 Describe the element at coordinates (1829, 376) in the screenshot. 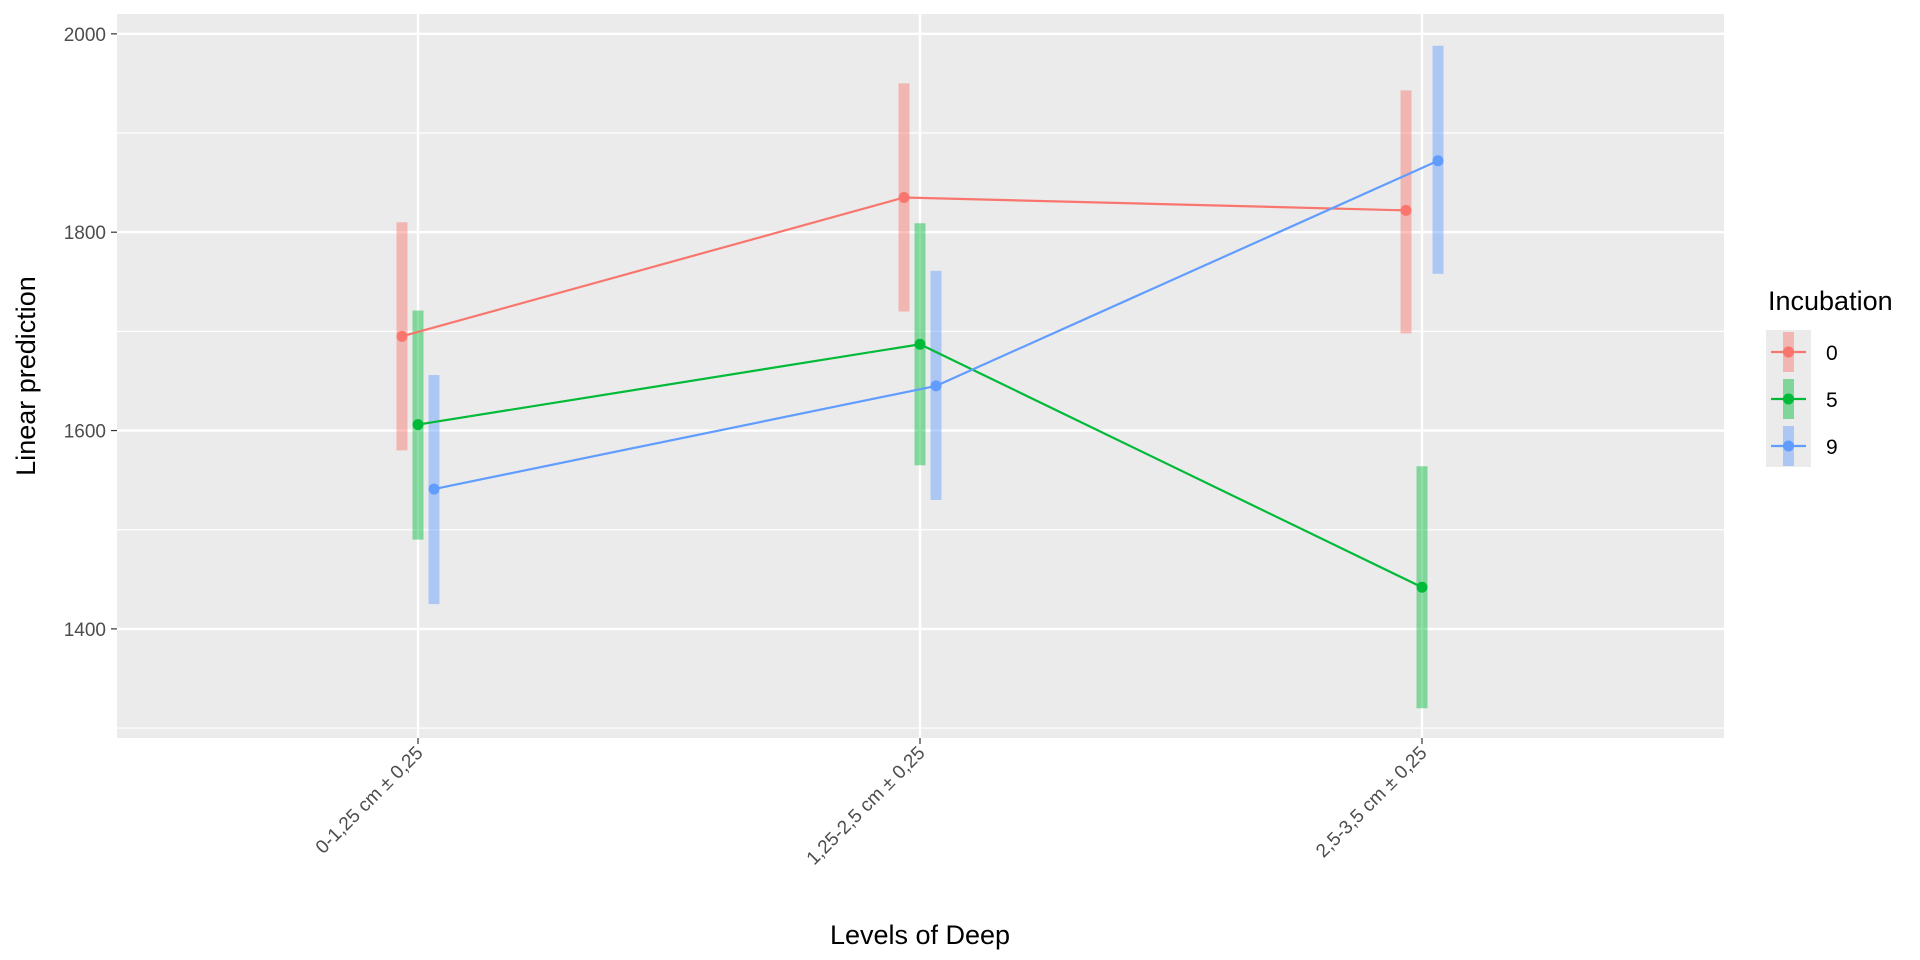

I see `legend: Incubation 0 5 9` at that location.